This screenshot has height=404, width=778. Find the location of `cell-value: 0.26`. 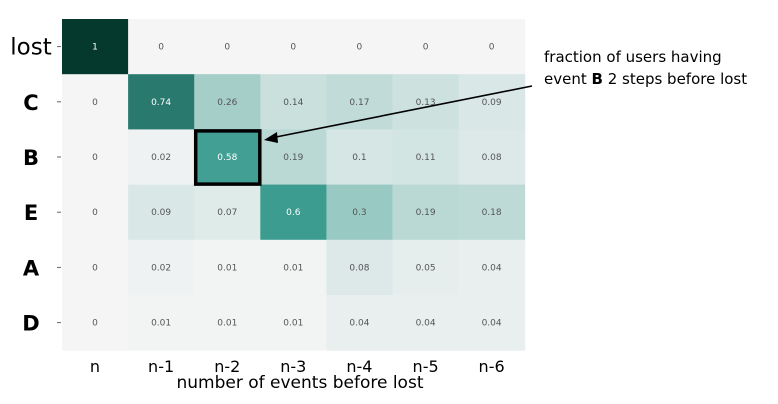

cell-value: 0.26 is located at coordinates (227, 103).